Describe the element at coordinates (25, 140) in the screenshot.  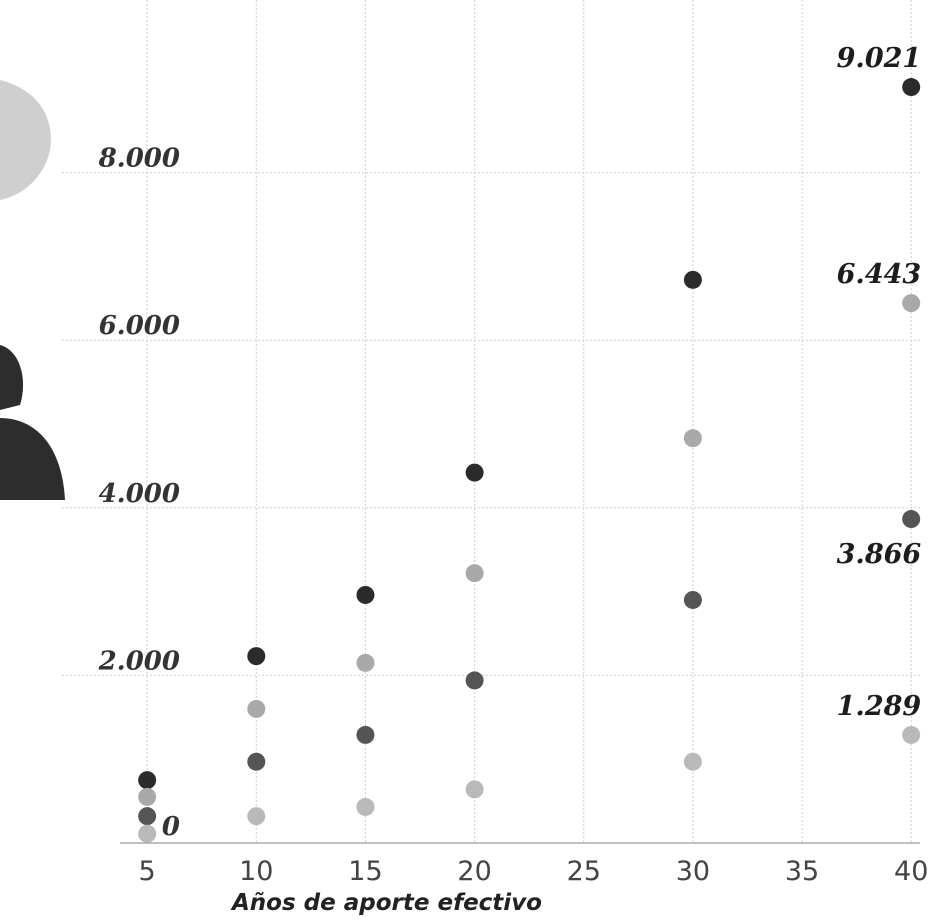
I see `decorative-gray-circle-fragment` at that location.